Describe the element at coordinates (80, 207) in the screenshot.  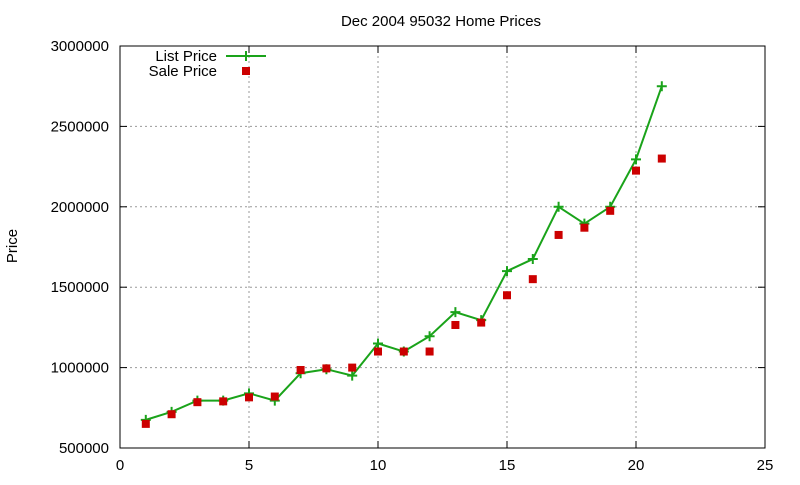
I see `y-tick-label-3: 2000000` at that location.